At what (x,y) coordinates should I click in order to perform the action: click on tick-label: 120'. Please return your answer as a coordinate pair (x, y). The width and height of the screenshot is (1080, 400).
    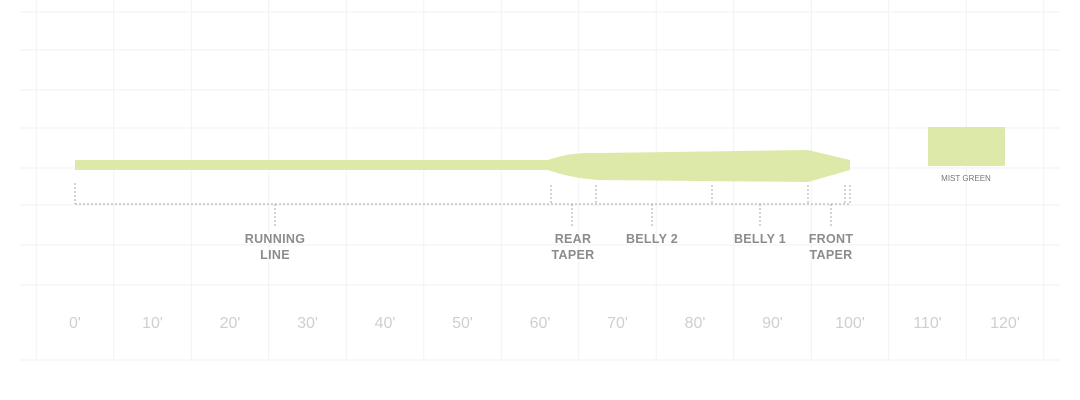
    Looking at the image, I should click on (1005, 323).